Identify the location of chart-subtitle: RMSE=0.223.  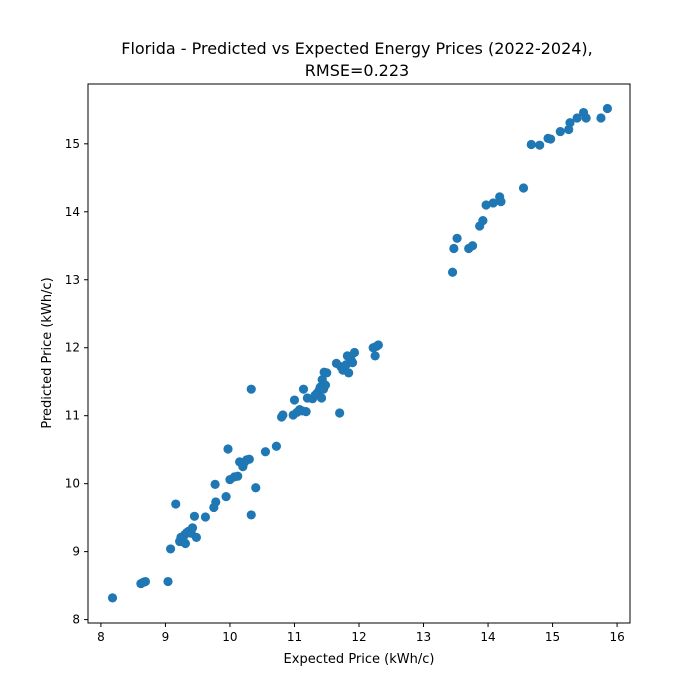
(357, 70).